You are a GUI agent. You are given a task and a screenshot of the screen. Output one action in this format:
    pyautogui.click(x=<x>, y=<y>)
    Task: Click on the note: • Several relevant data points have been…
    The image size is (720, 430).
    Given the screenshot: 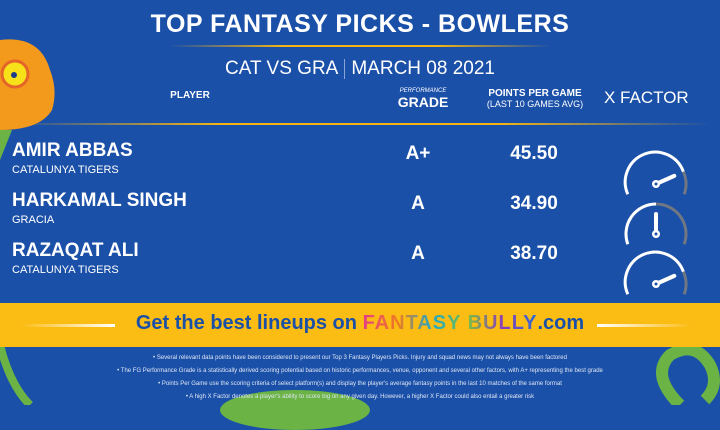 What is the action you would take?
    pyautogui.click(x=360, y=358)
    